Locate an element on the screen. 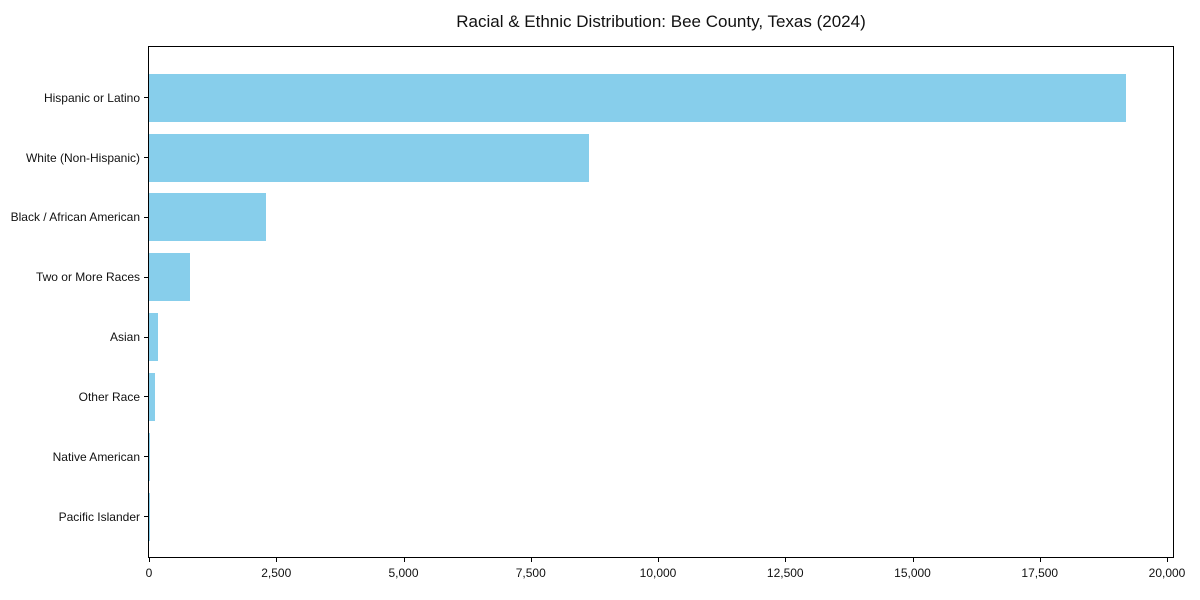 This screenshot has height=600, width=1200. x-axis-tick-label: 10,000 is located at coordinates (658, 573).